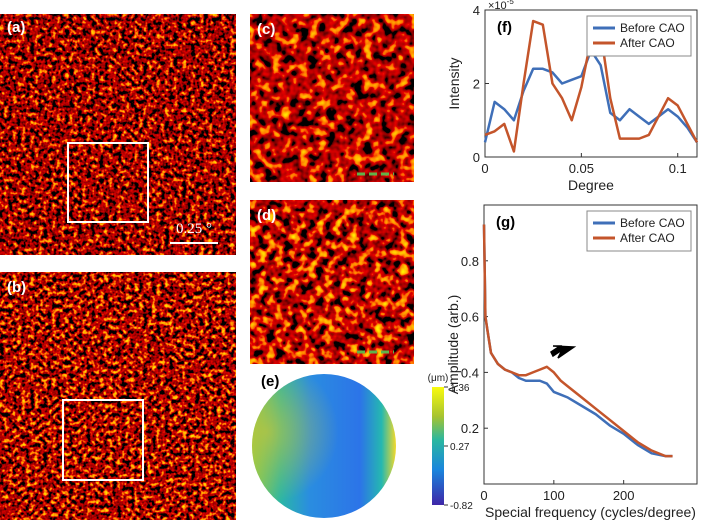  What do you see at coordinates (266, 29) in the screenshot?
I see `panel-label: (c)` at bounding box center [266, 29].